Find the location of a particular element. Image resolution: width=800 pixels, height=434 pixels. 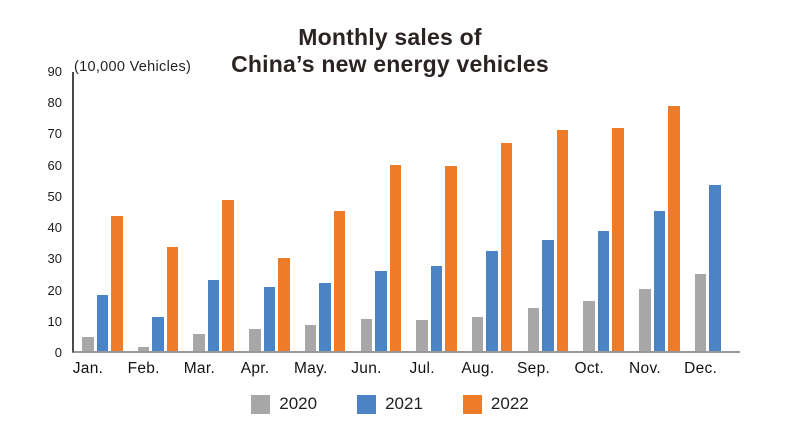

legend: 2020 2021 2022 is located at coordinates (390, 404).